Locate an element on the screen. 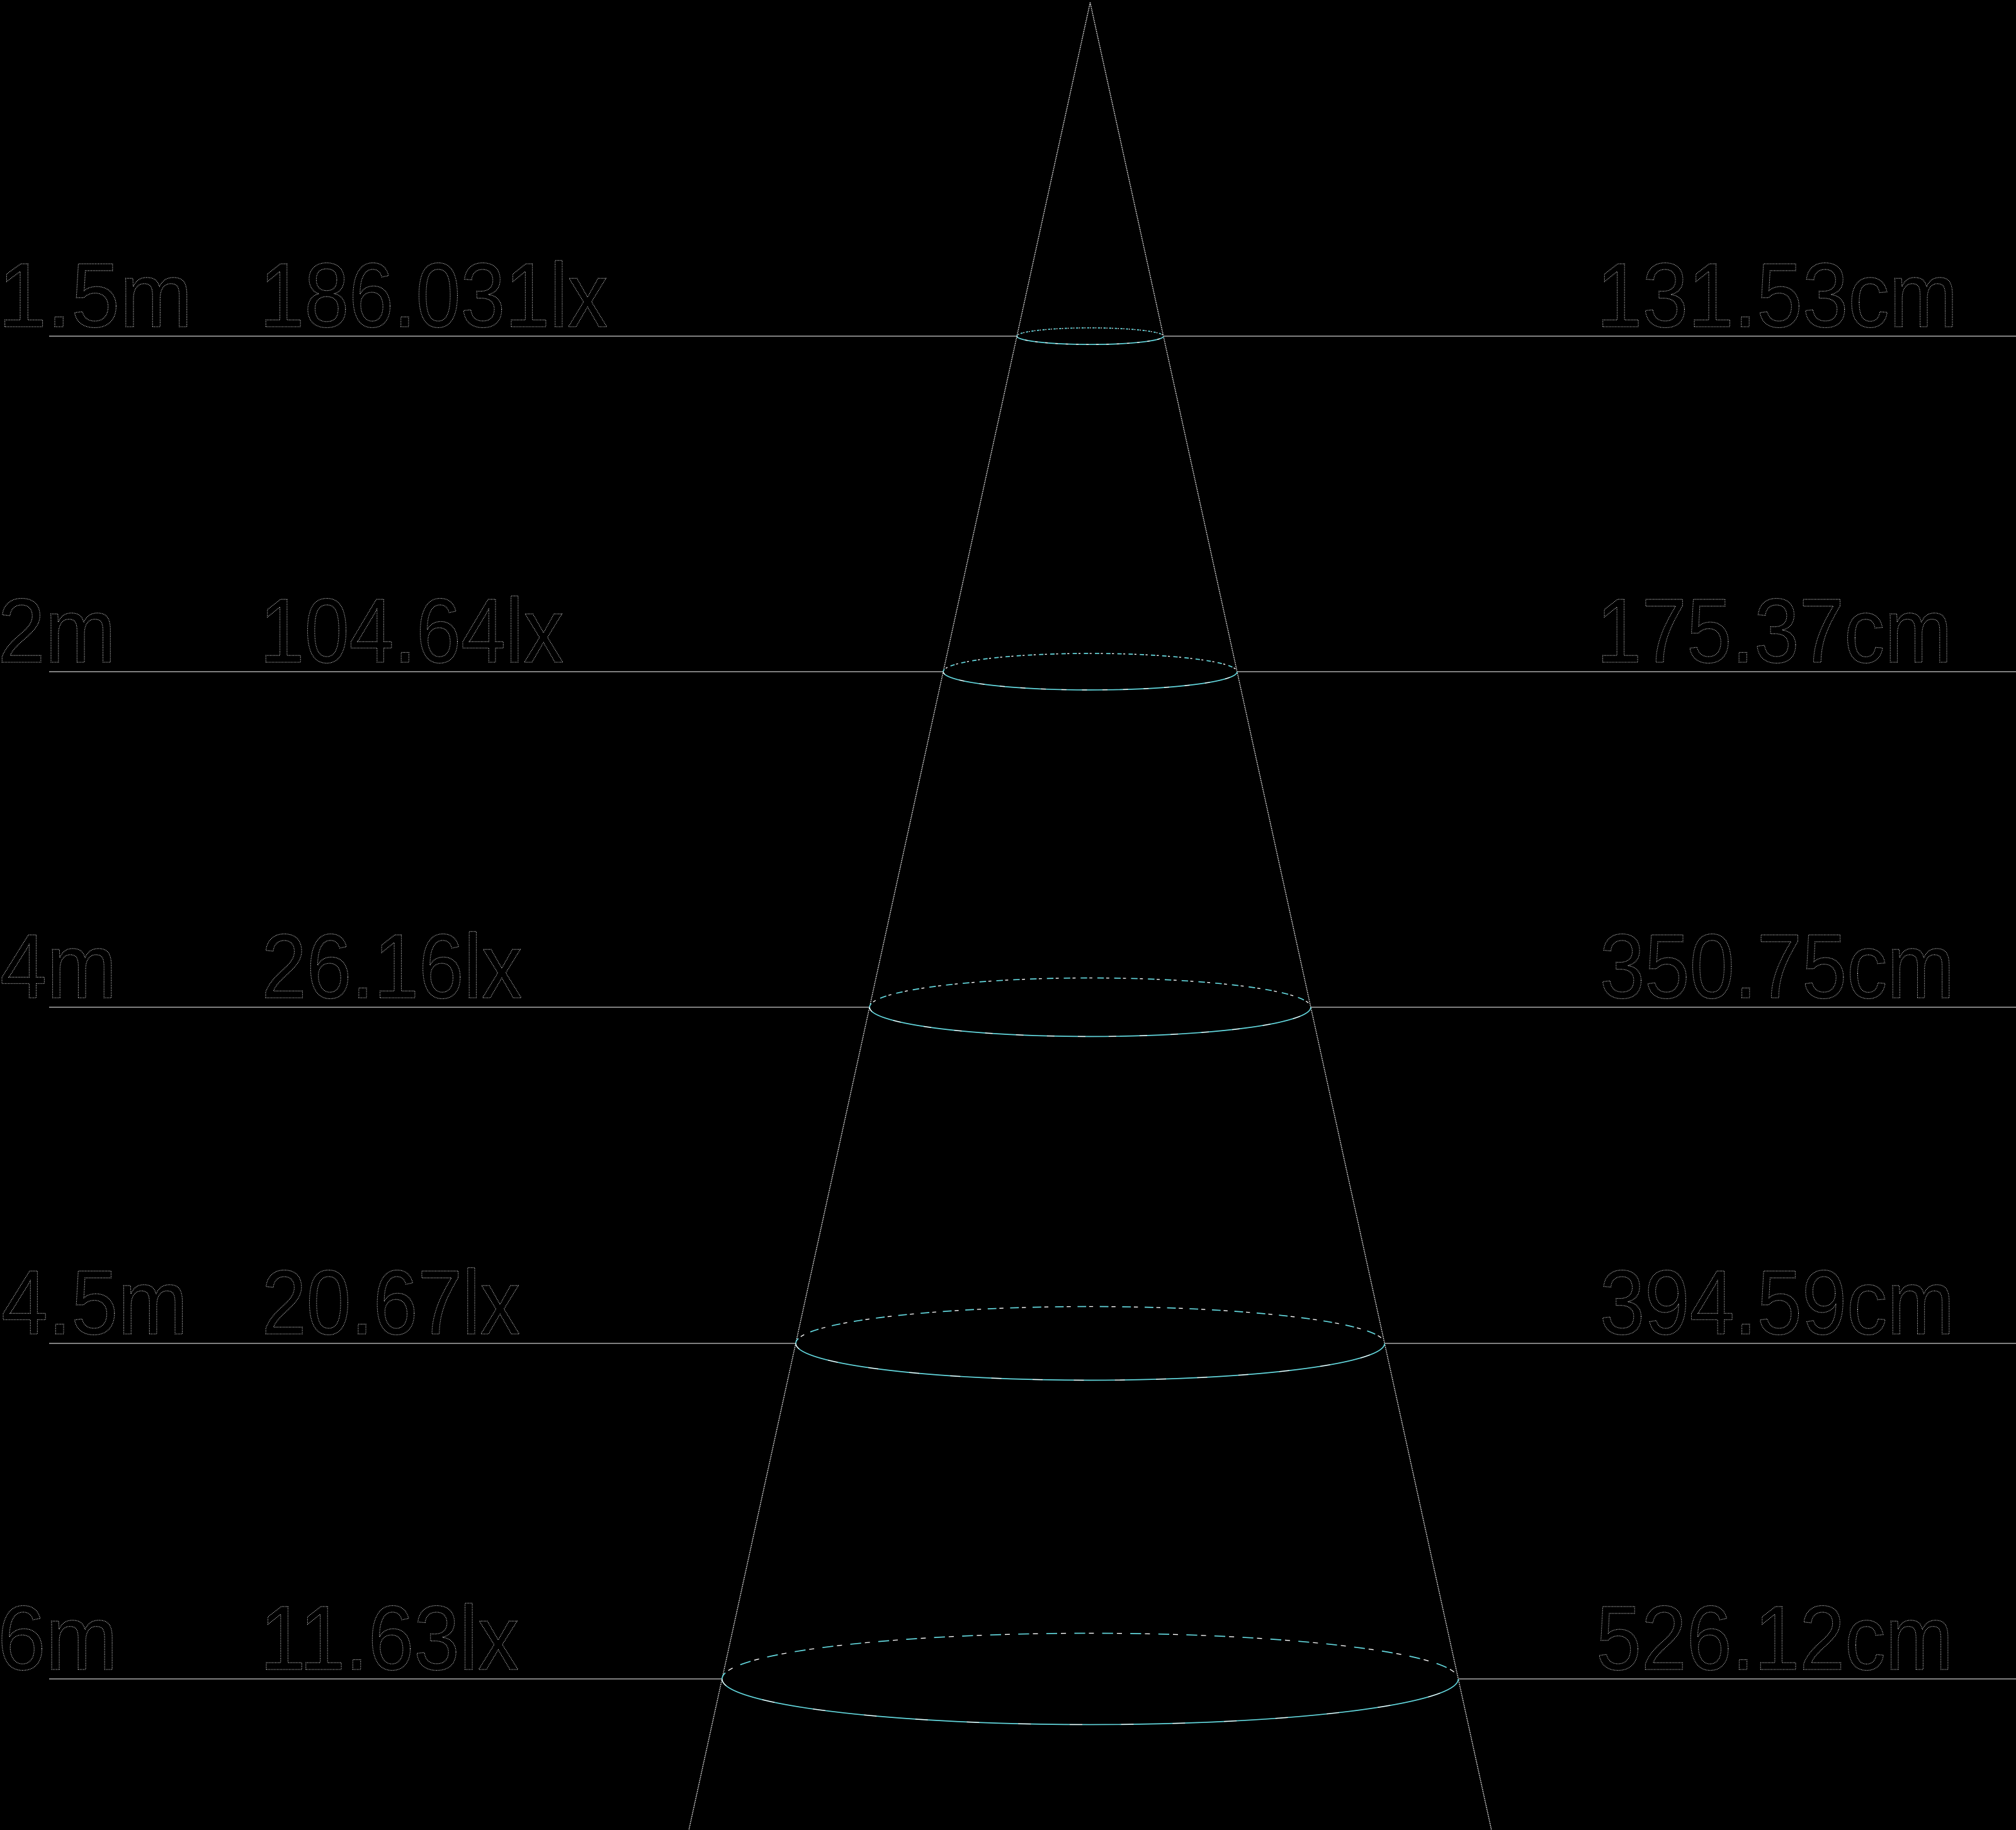  svg-text: 394.59cm is located at coordinates (1777, 1302).